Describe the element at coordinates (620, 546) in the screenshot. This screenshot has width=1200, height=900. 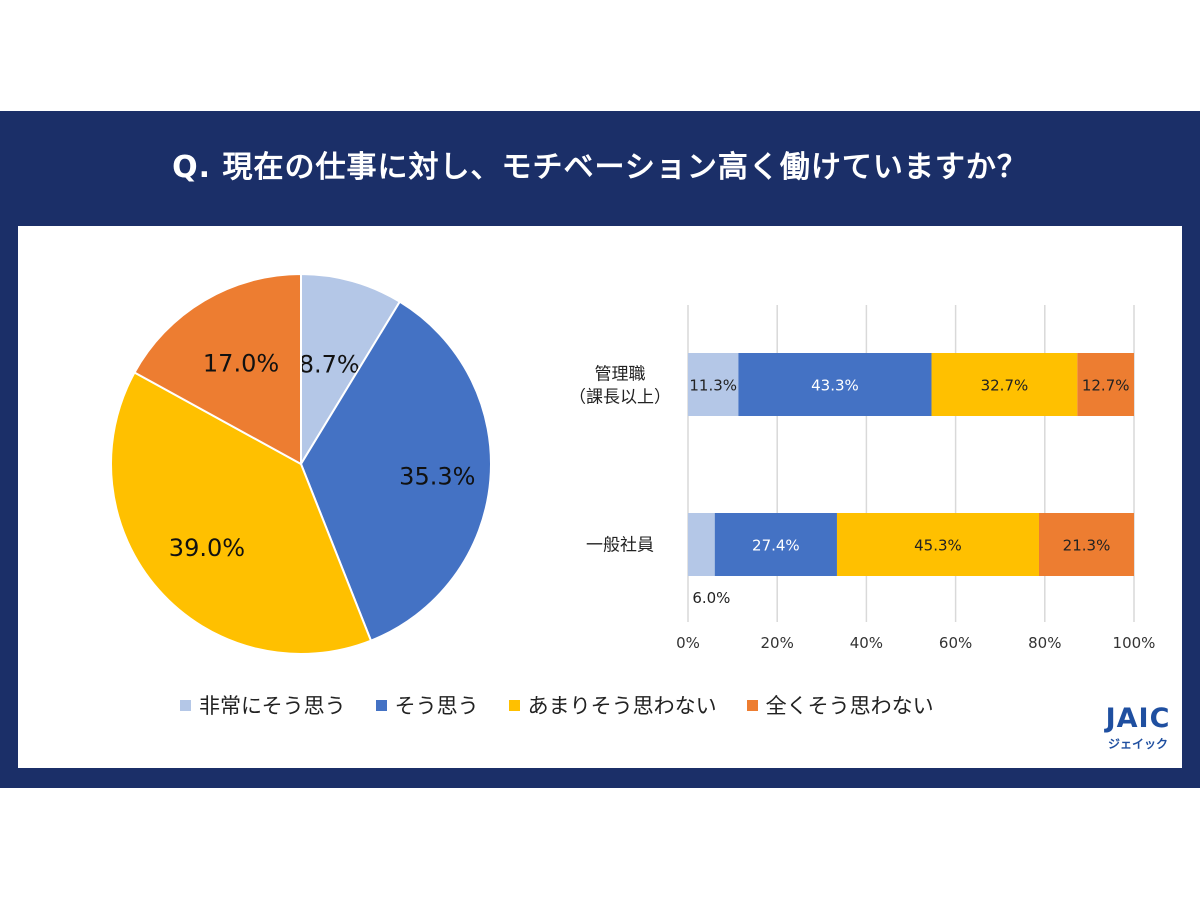
I see `y-category-label: 一般社員` at that location.